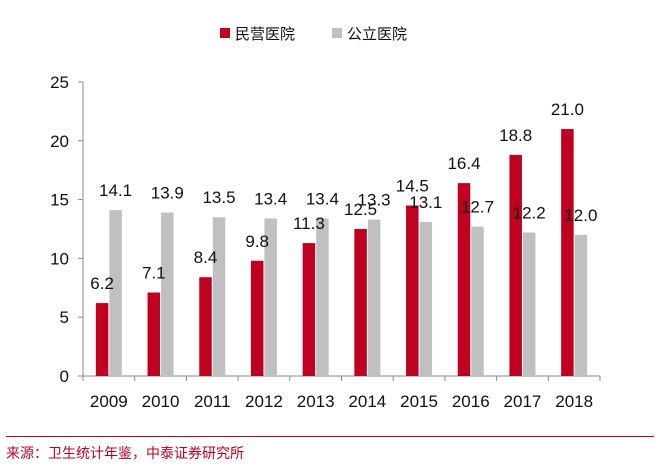 Image resolution: width=660 pixels, height=474 pixels. I want to click on x-tick-label: 2013, so click(316, 401).